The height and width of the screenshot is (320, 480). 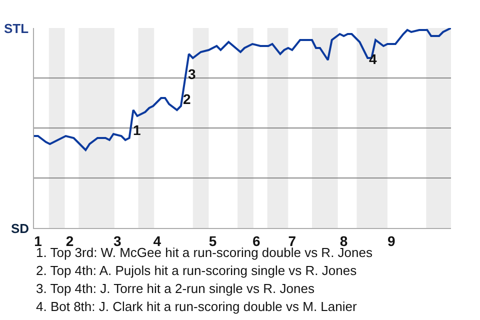 What do you see at coordinates (16, 28) in the screenshot?
I see `text: STL` at bounding box center [16, 28].